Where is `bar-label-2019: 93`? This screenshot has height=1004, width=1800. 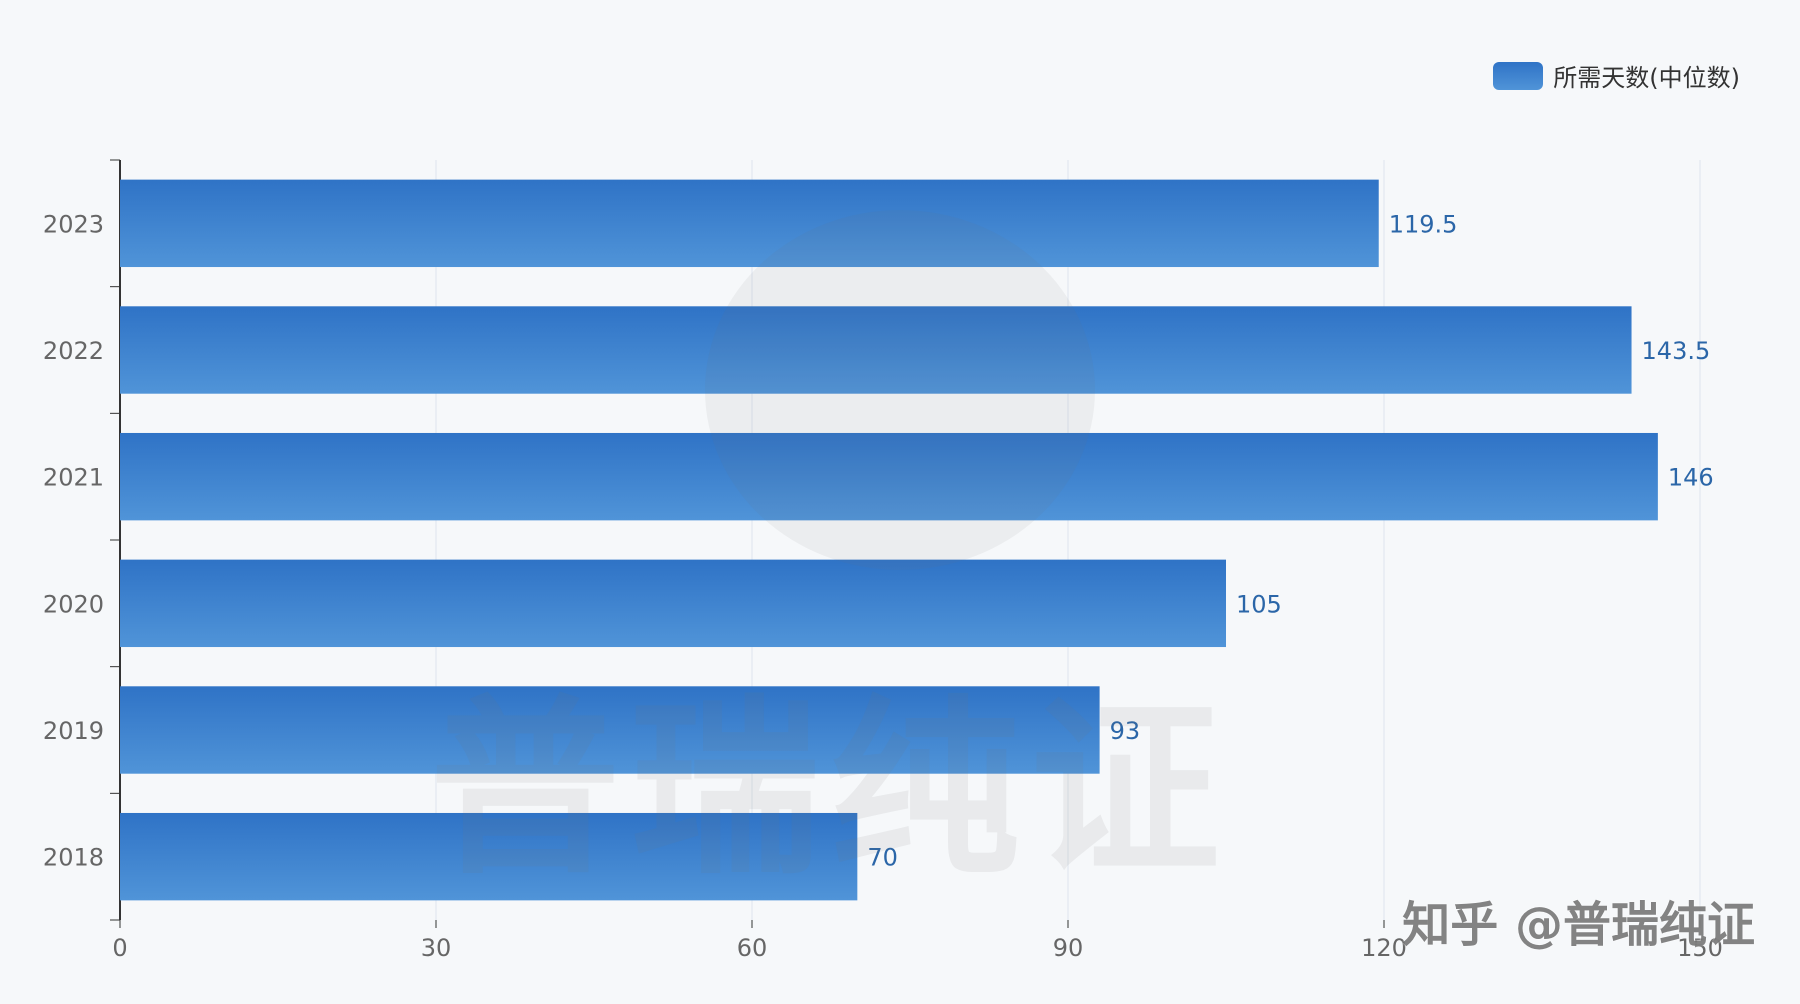 bar-label-2019: 93 is located at coordinates (1125, 731).